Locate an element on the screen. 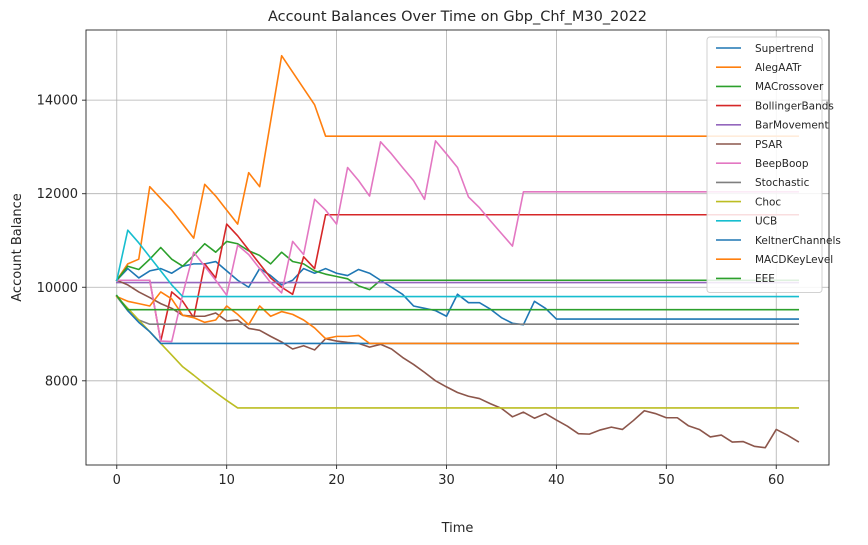  legend-entry-label: EEE is located at coordinates (765, 279).